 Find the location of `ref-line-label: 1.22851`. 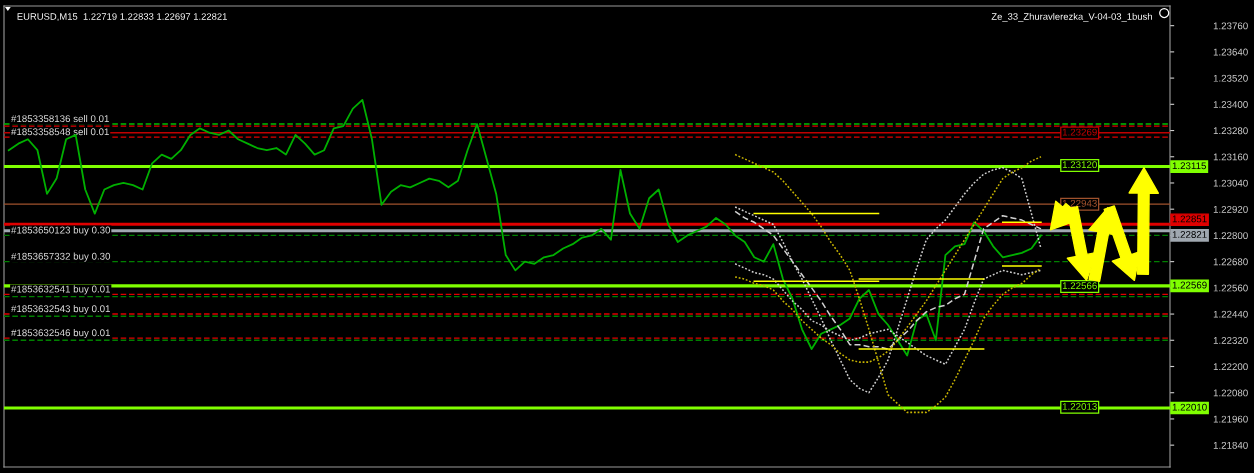

ref-line-label: 1.22851 is located at coordinates (1189, 219).